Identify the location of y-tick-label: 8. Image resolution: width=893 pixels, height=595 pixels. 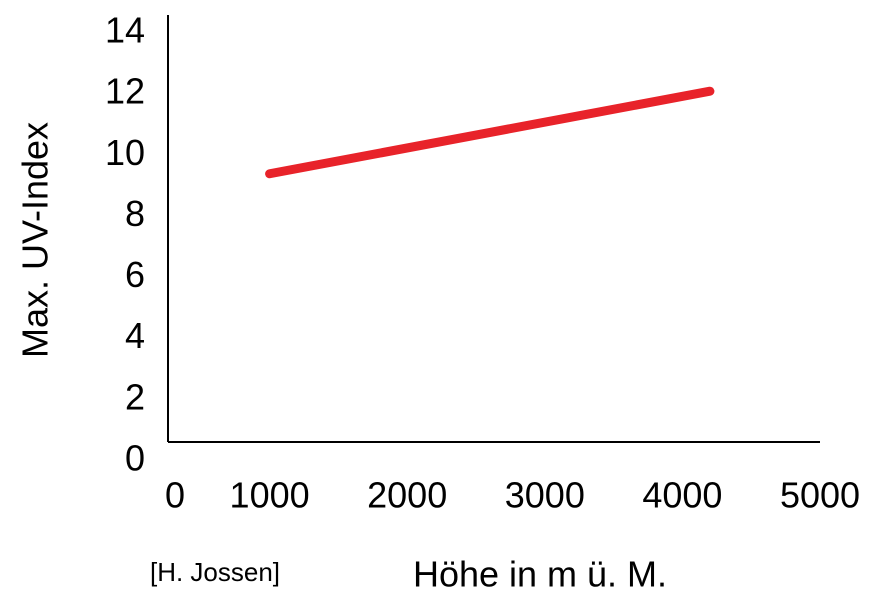
(135, 213).